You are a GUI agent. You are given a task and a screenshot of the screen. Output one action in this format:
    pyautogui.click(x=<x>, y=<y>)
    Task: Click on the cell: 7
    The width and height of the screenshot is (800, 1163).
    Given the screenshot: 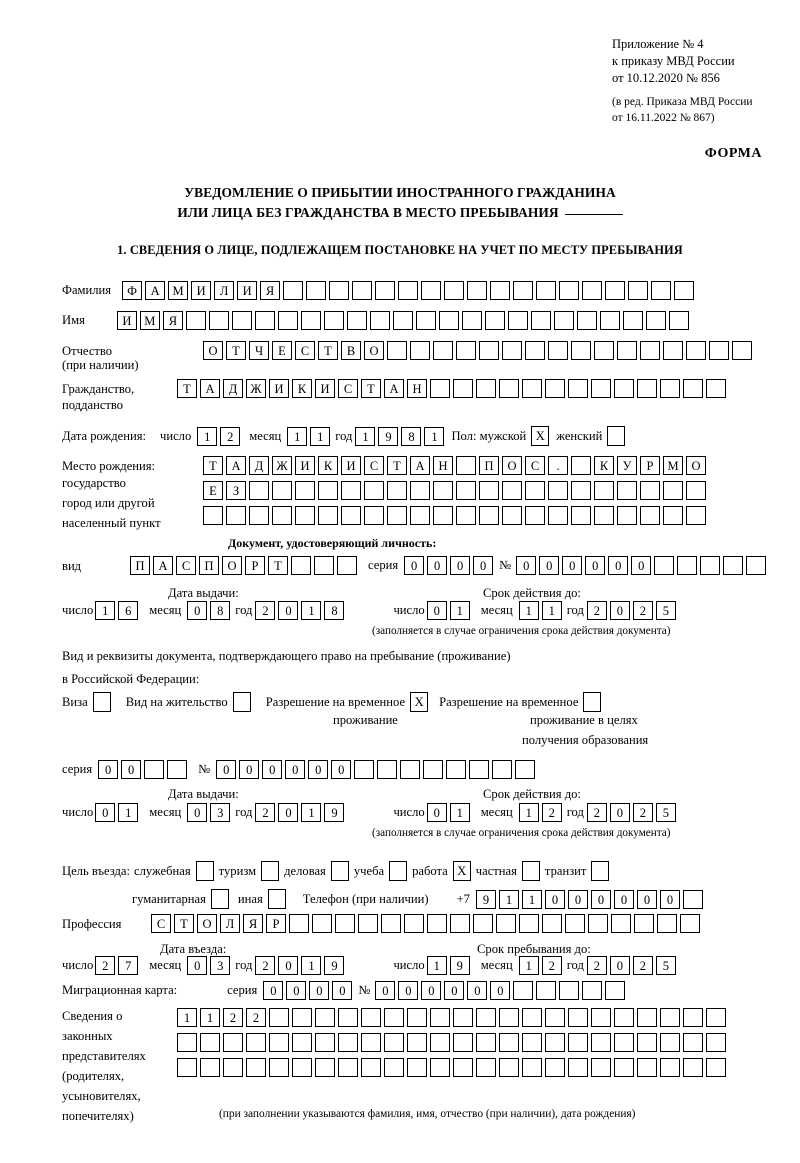 What is the action you would take?
    pyautogui.click(x=128, y=965)
    